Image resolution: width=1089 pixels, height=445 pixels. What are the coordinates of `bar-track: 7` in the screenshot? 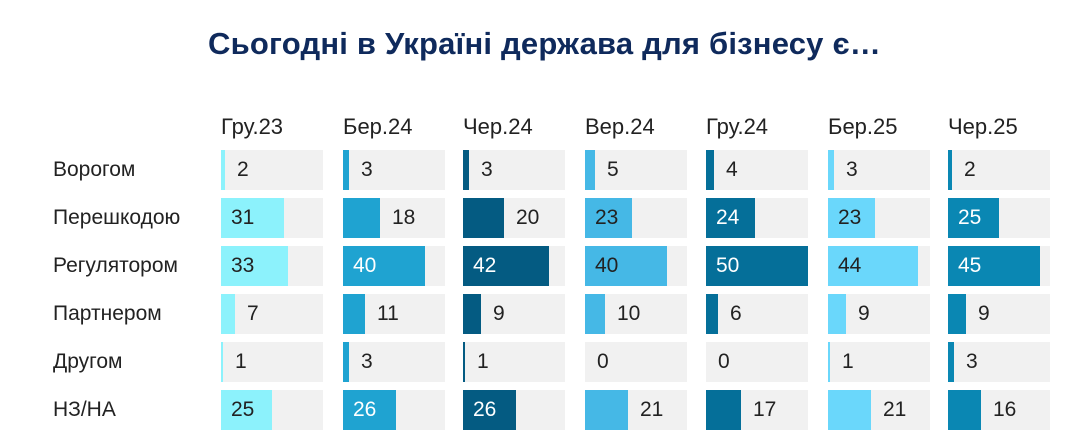 It's located at (272, 314).